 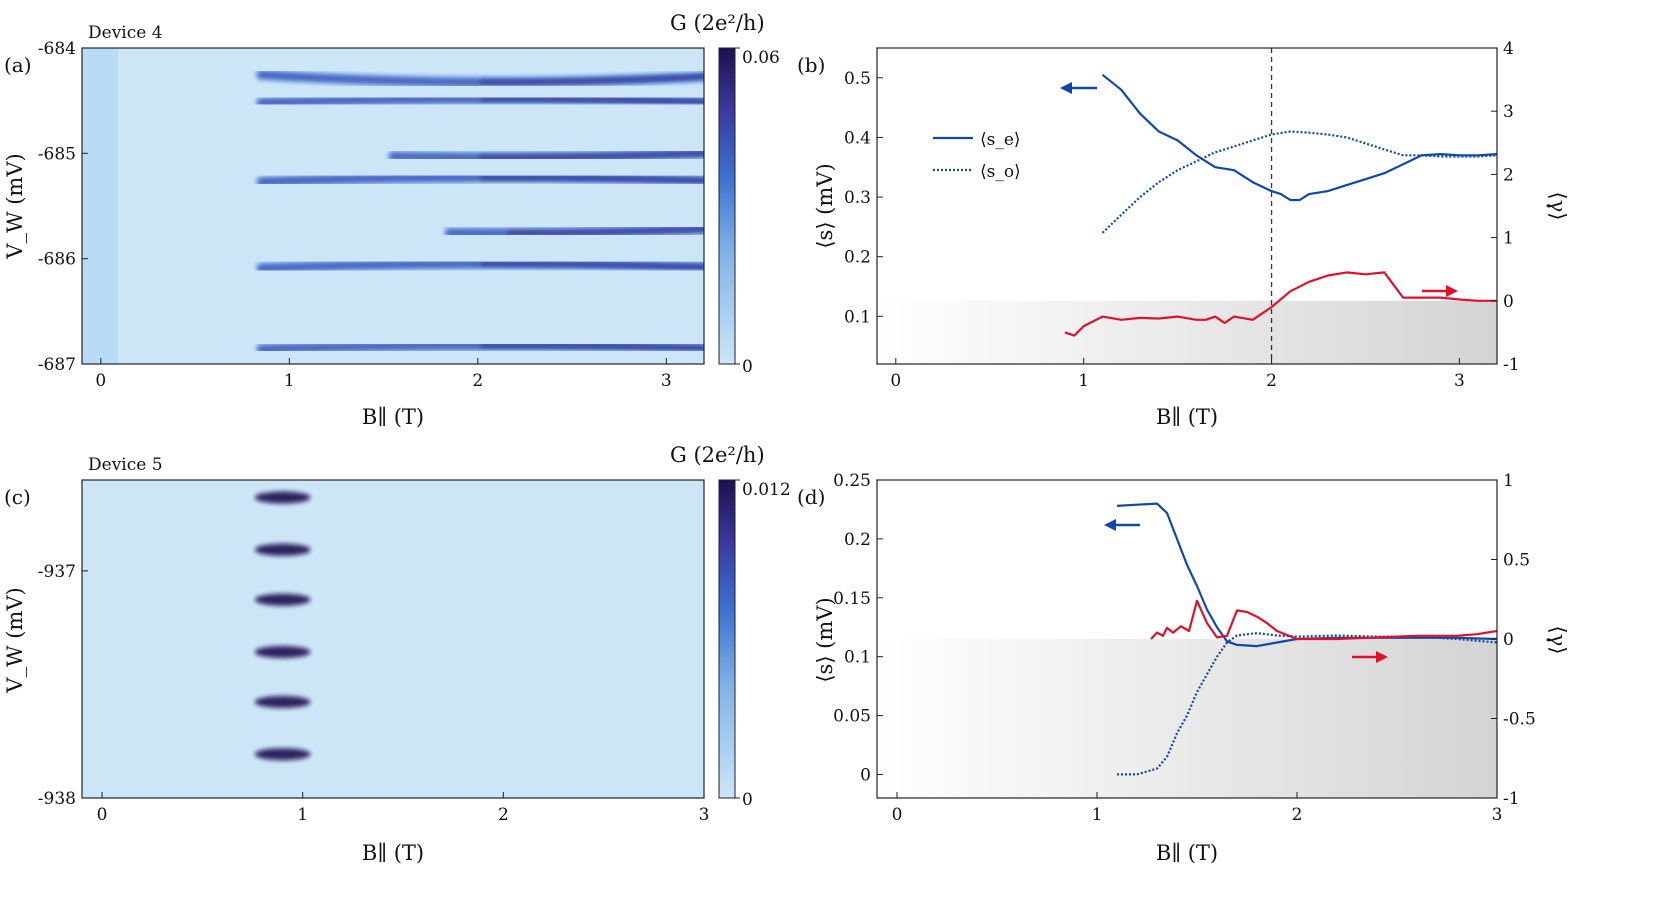 I want to click on legend-b-so: ⟨s_o⟩, so click(x=1000, y=172).